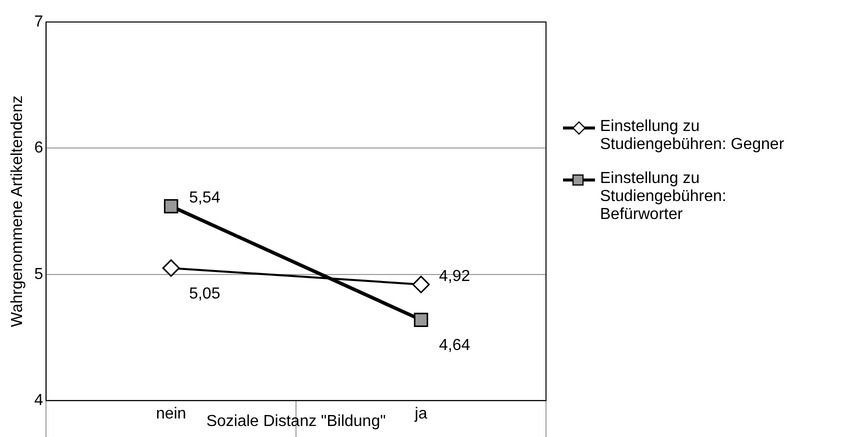  Describe the element at coordinates (296, 421) in the screenshot. I see `x-axis-title: Soziale Distanz "Bildung"` at that location.